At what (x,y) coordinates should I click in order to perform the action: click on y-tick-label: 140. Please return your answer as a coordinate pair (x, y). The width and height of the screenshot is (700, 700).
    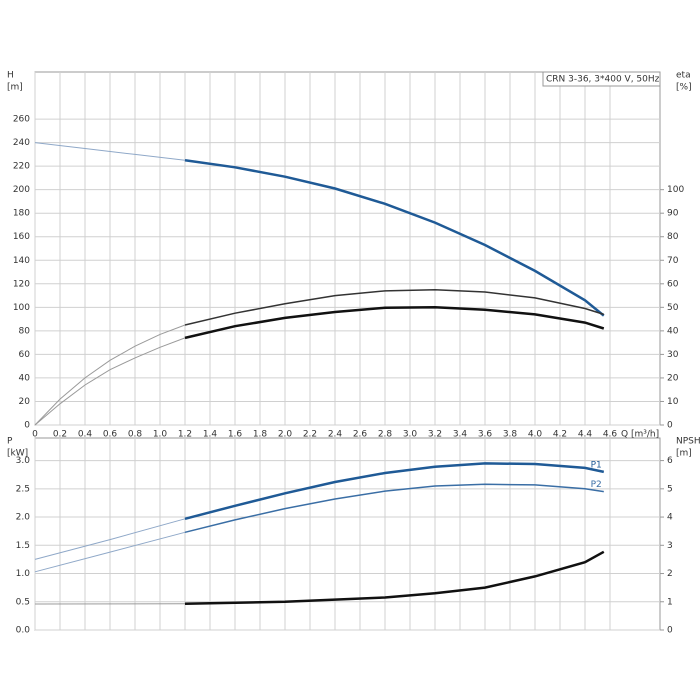
    Looking at the image, I should click on (21, 261).